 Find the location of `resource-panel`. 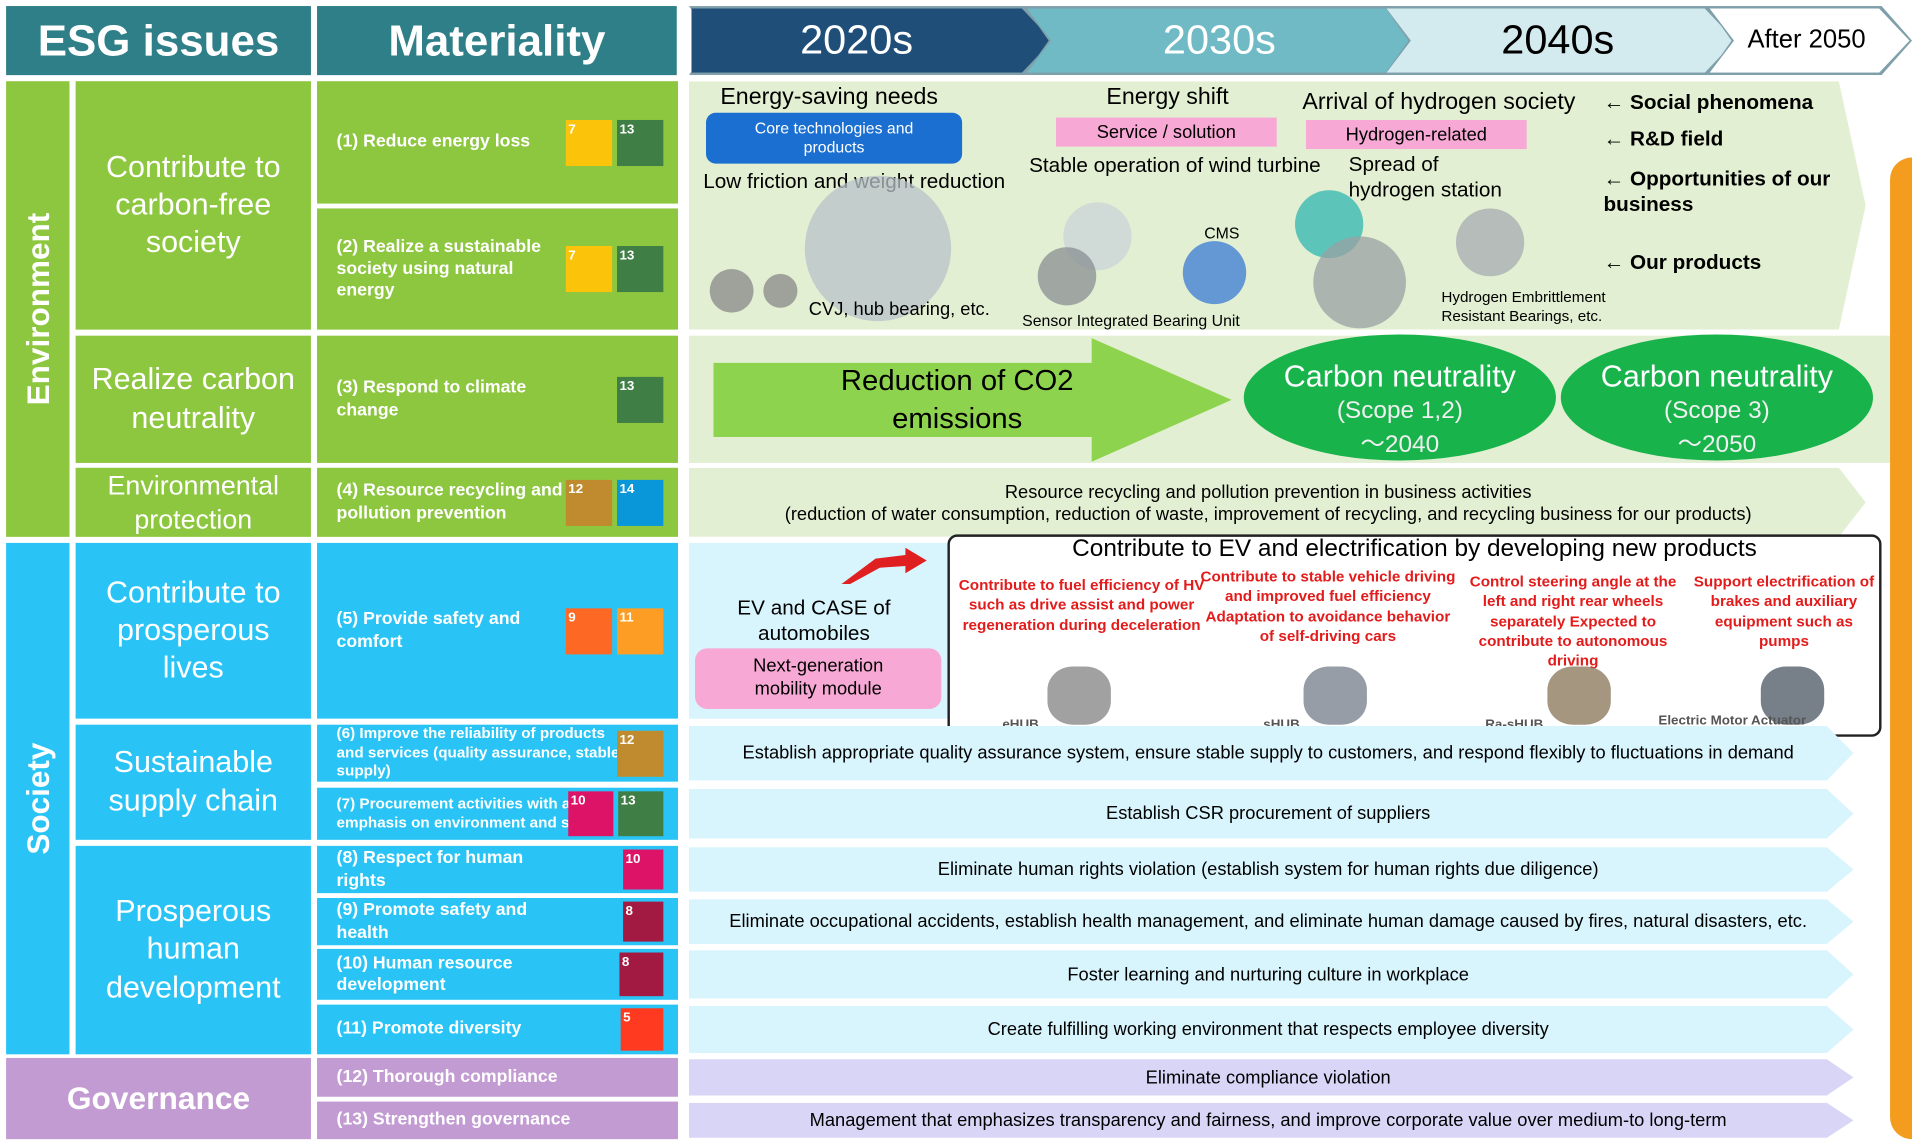

resource-panel is located at coordinates (1277, 502).